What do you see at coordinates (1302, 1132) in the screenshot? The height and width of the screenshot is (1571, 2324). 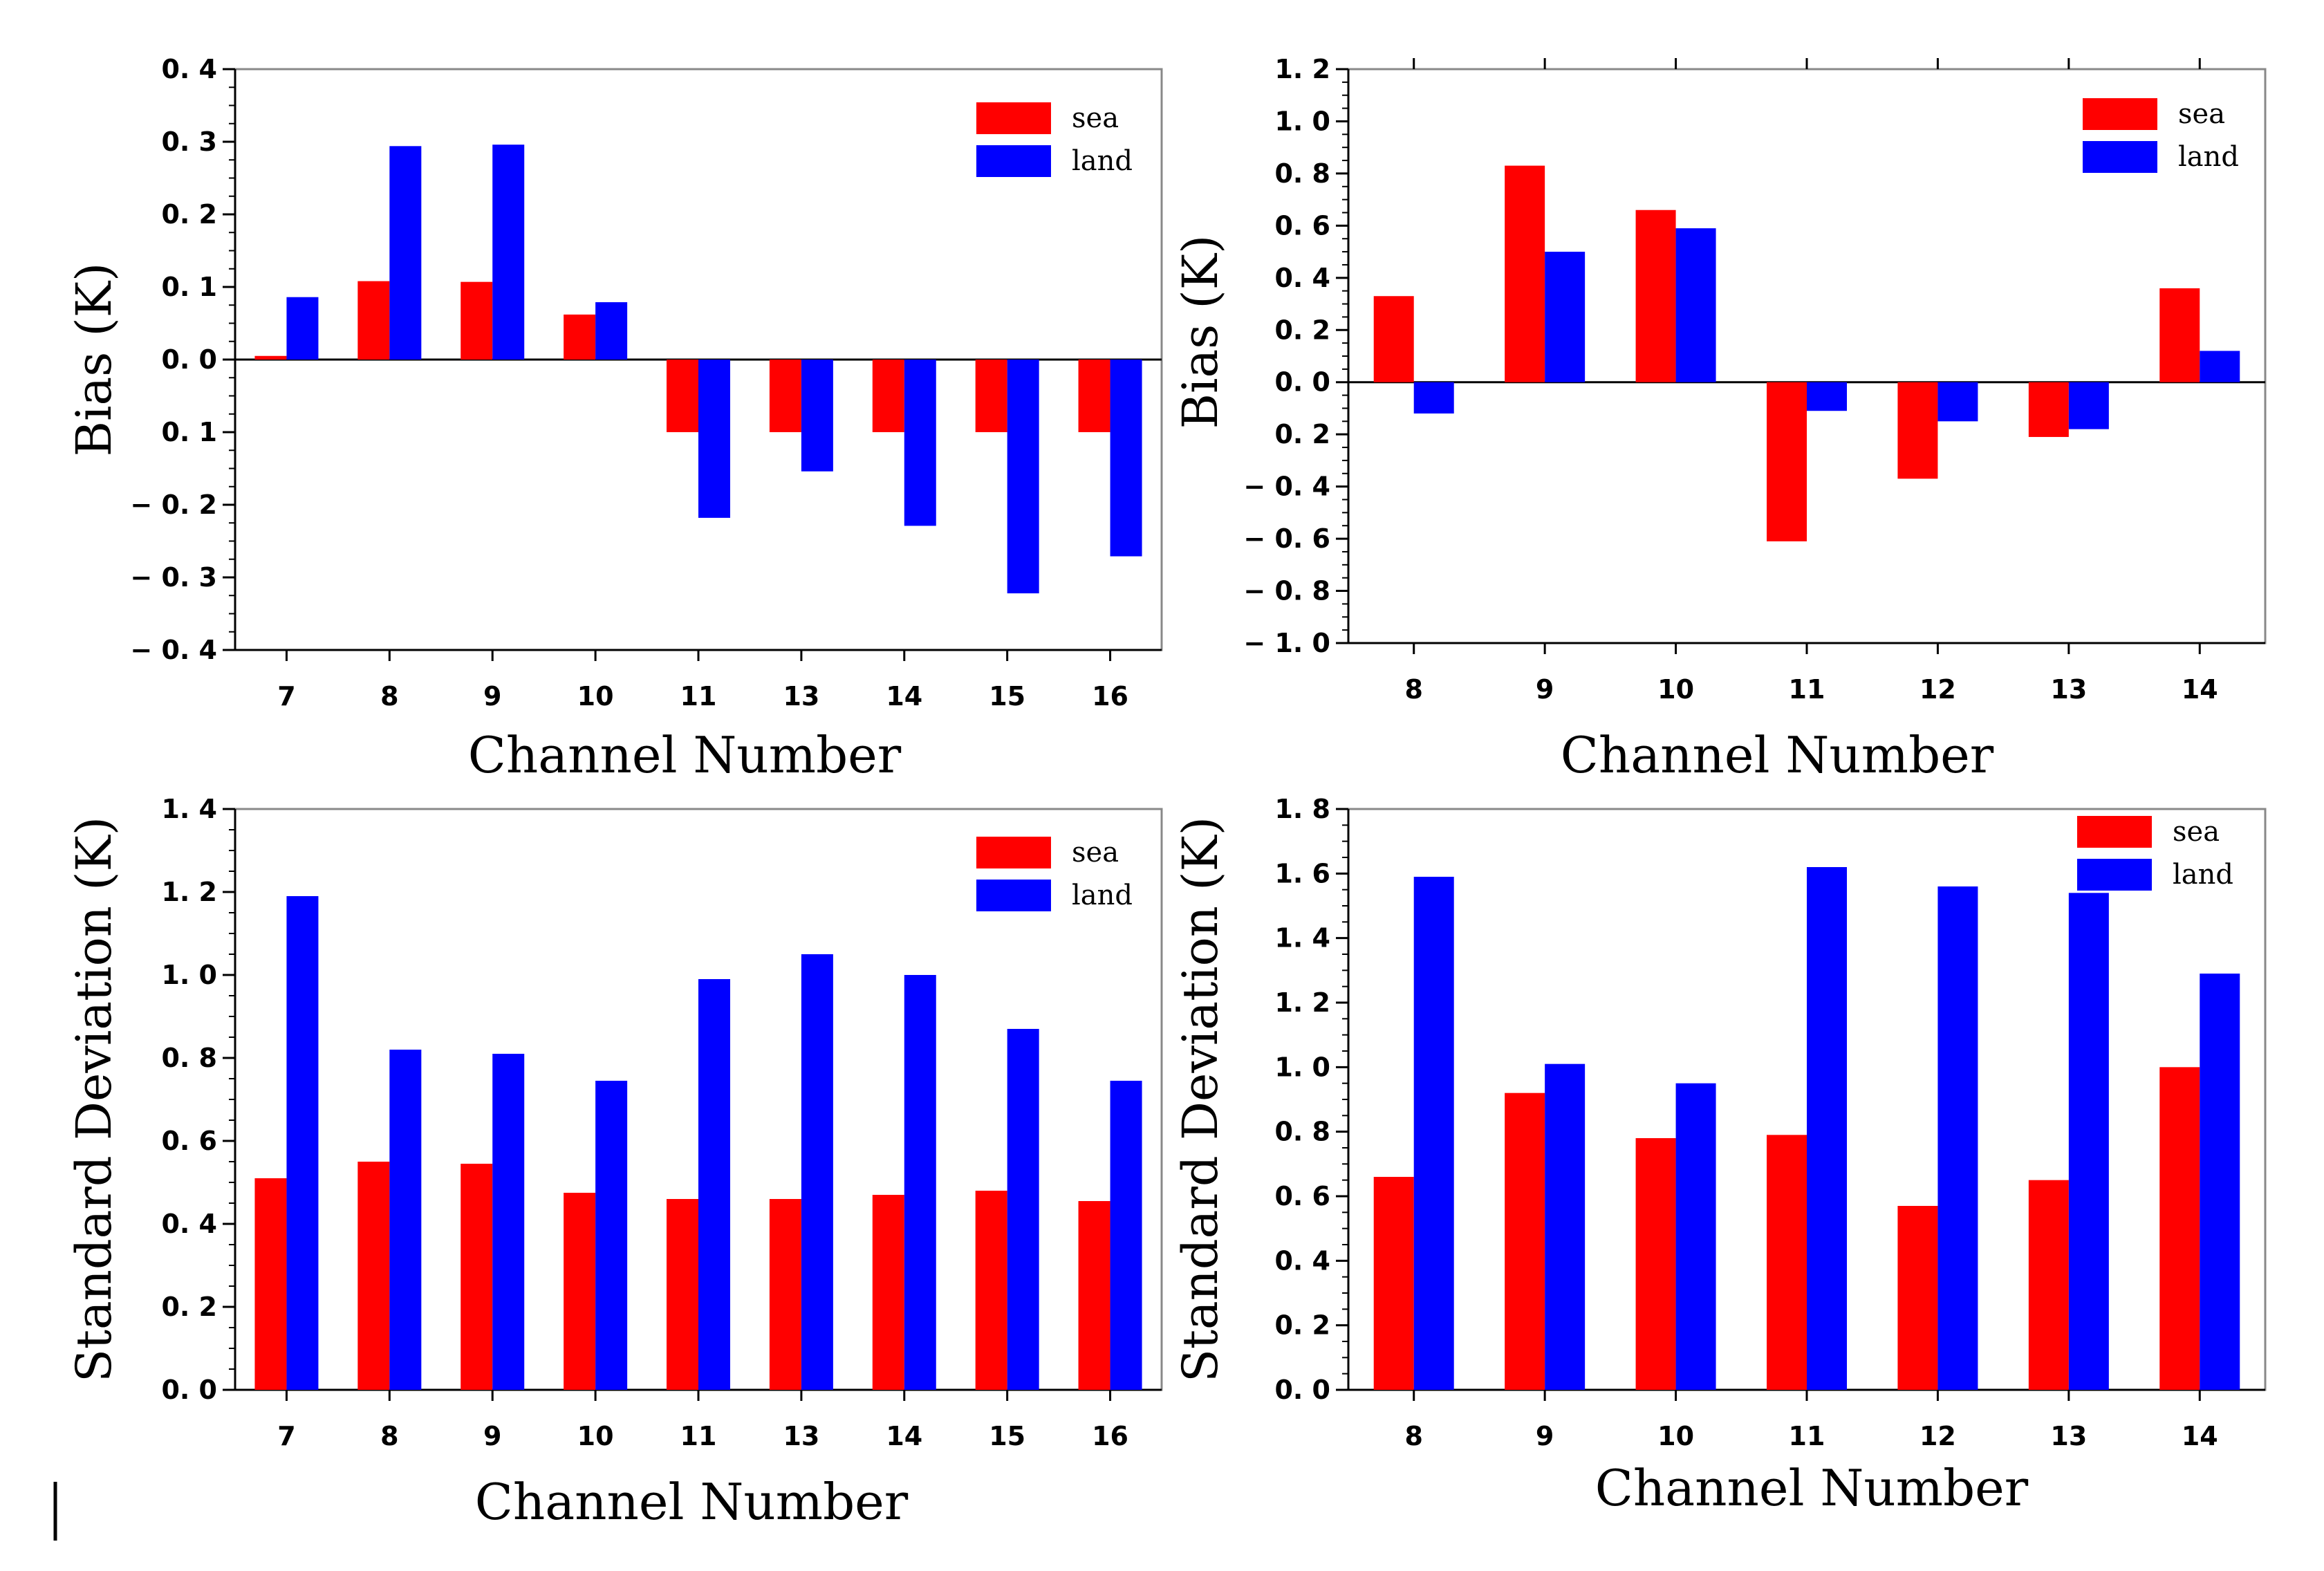 I see `y-tick-label: 0. 8` at bounding box center [1302, 1132].